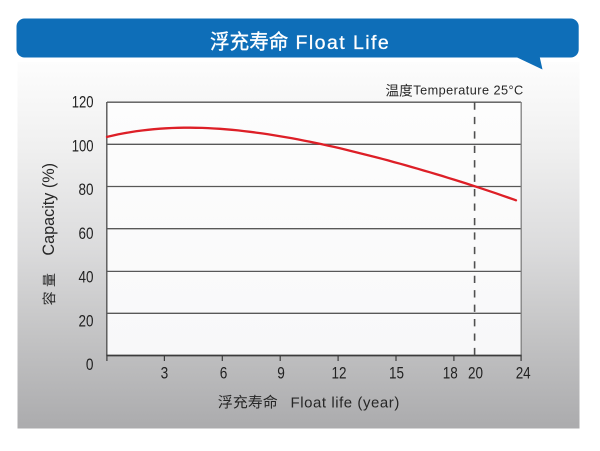  Describe the element at coordinates (165, 373) in the screenshot. I see `svg-text: 3` at that location.